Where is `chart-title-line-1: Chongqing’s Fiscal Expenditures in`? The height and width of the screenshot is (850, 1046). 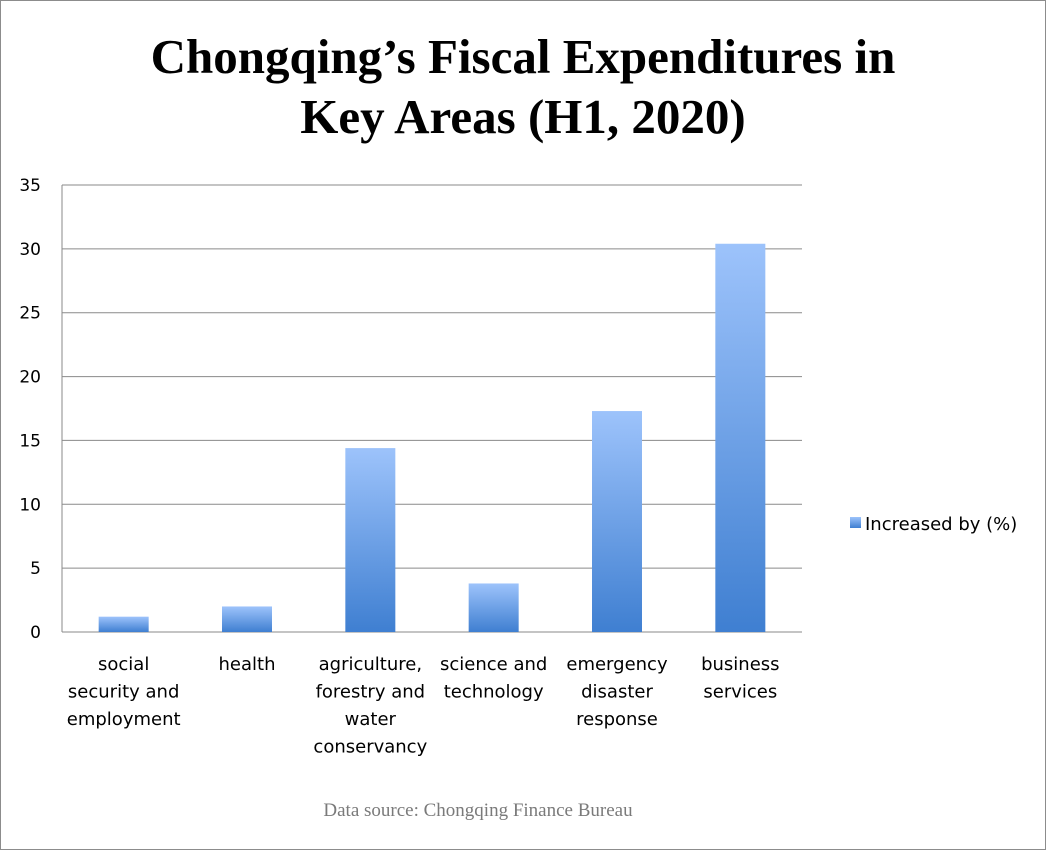
chart-title-line-1: Chongqing’s Fiscal Expenditures in is located at coordinates (523, 56).